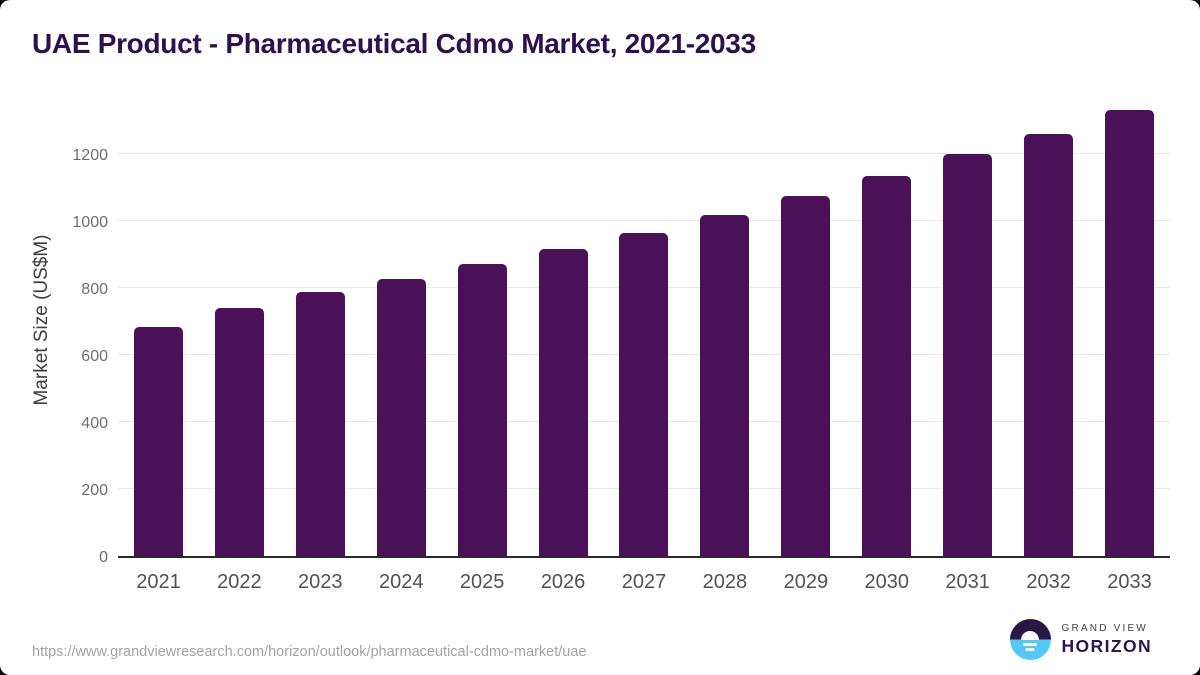  Describe the element at coordinates (563, 402) in the screenshot. I see `bar-2026` at that location.